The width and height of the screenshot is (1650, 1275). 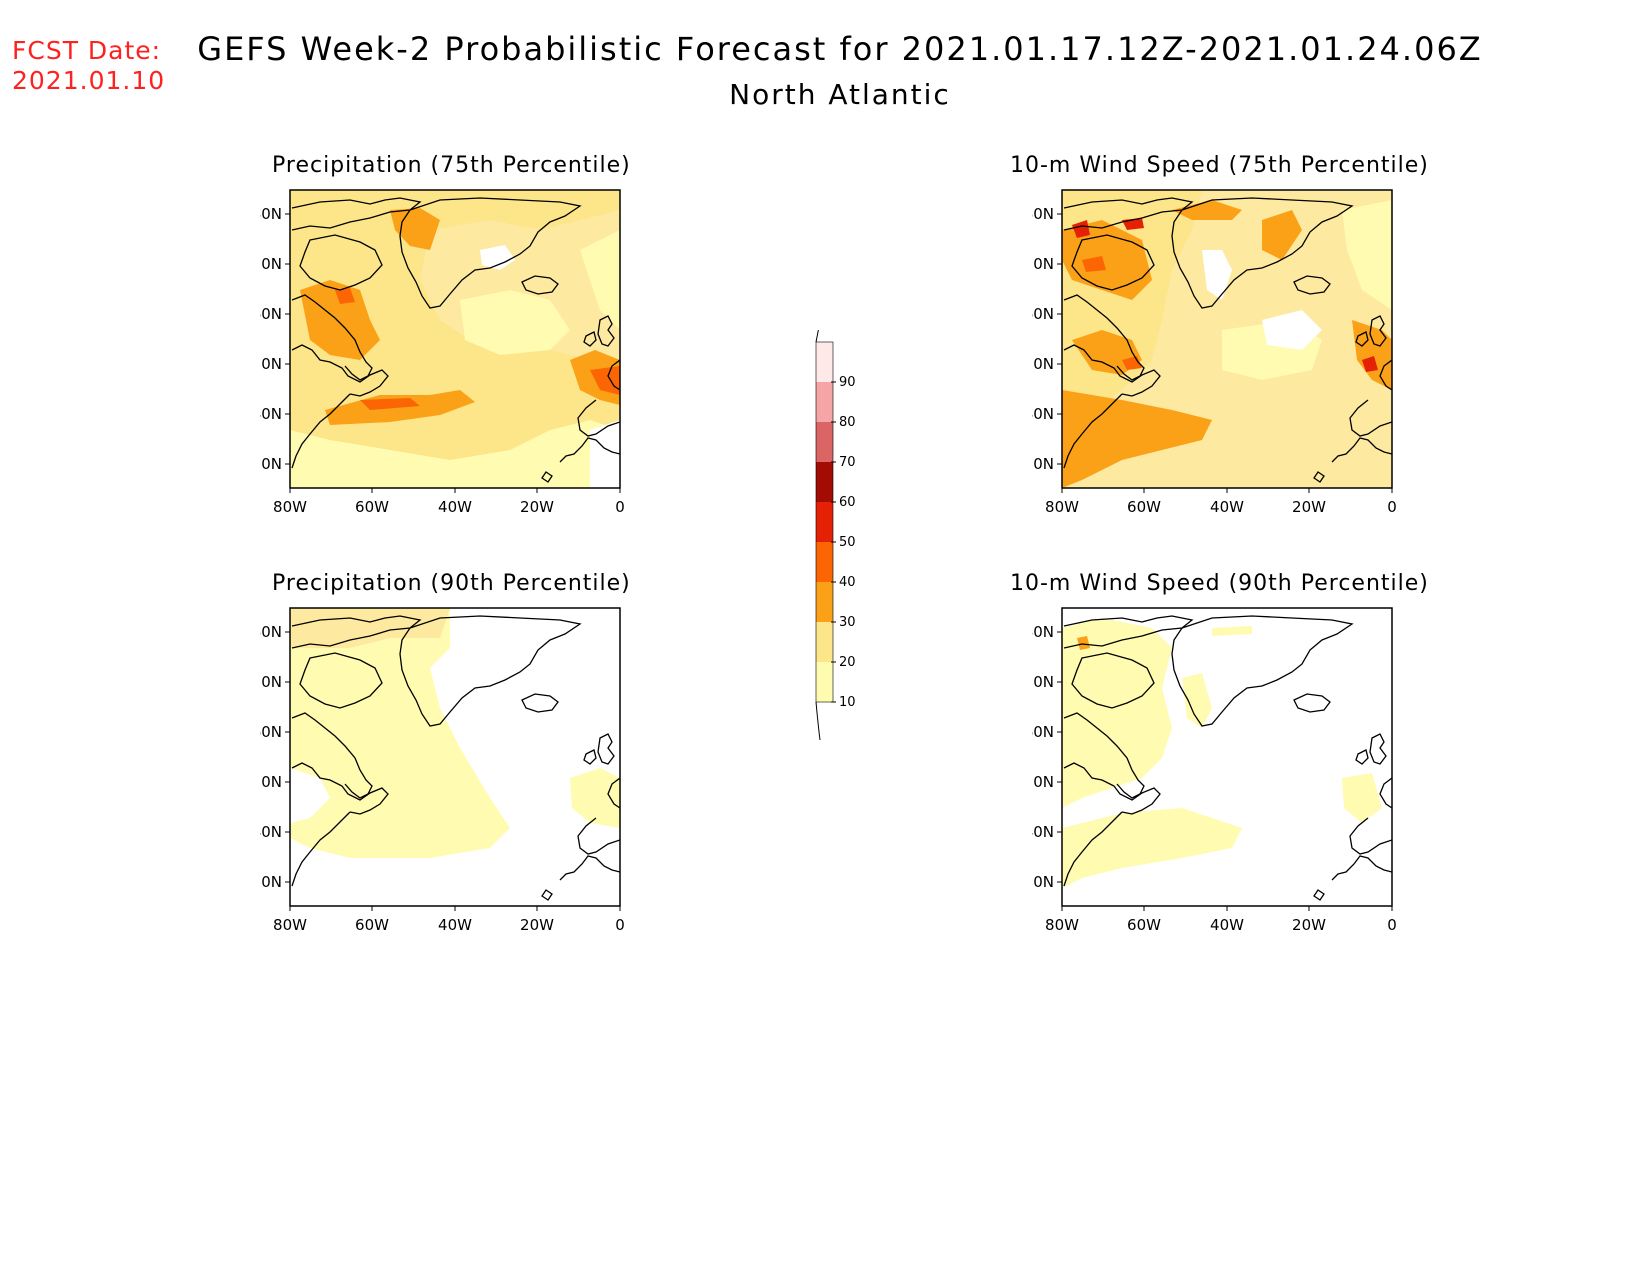 I want to click on colorbar-label: 90, so click(x=847, y=382).